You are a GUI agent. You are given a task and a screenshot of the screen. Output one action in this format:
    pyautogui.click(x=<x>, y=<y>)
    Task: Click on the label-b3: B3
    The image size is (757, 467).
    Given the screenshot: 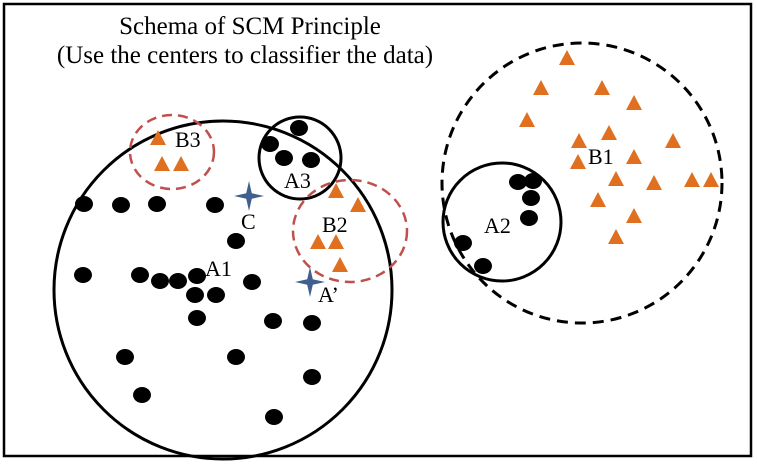 What is the action you would take?
    pyautogui.click(x=188, y=139)
    